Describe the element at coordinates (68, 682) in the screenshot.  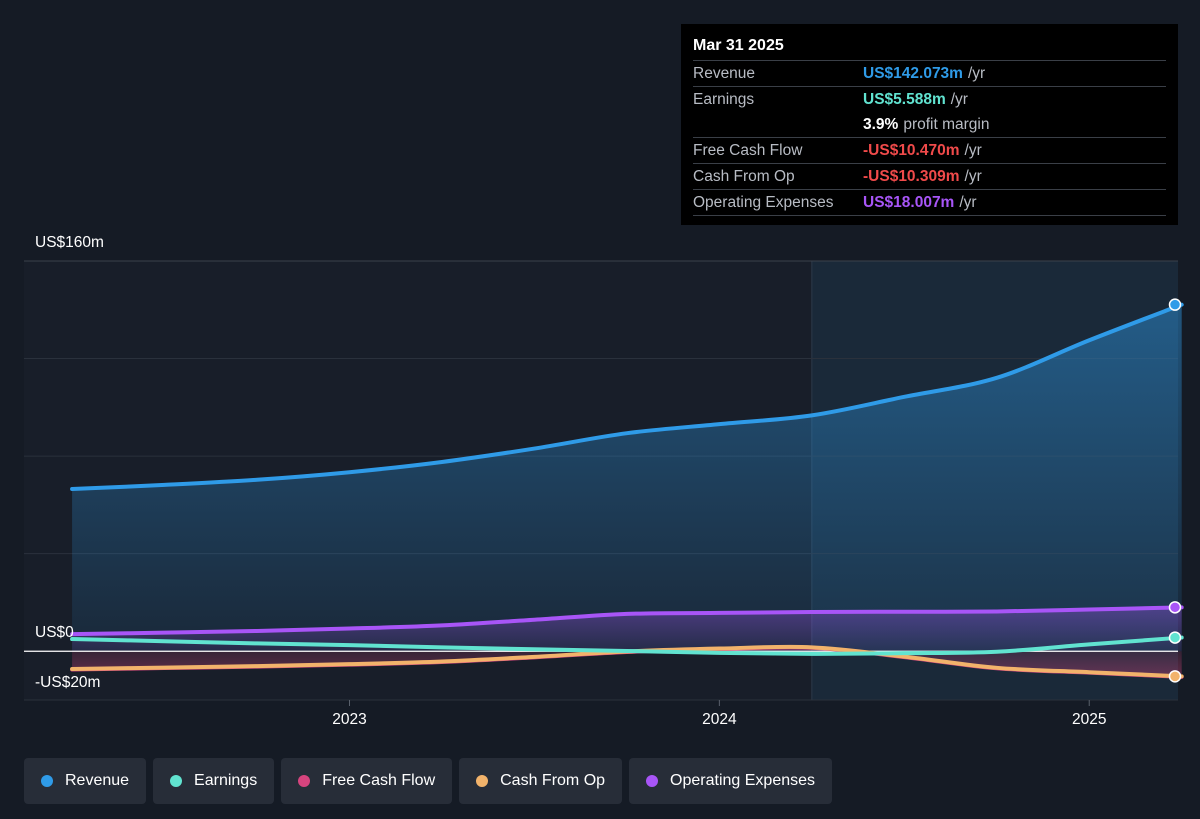
I see `y-tick-label-bottom: -US$20m` at that location.